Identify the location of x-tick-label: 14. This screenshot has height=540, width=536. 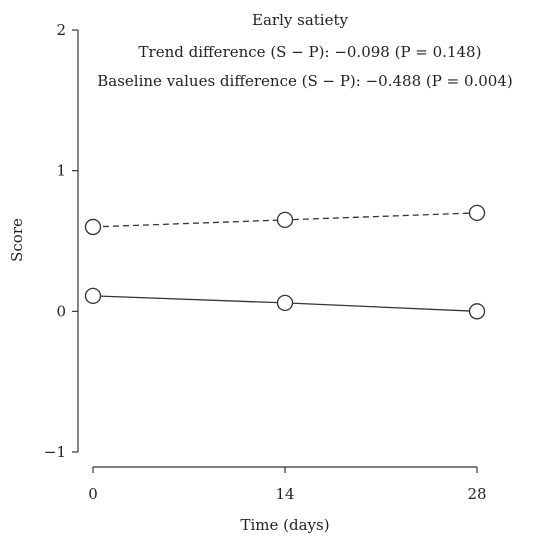
(284, 494).